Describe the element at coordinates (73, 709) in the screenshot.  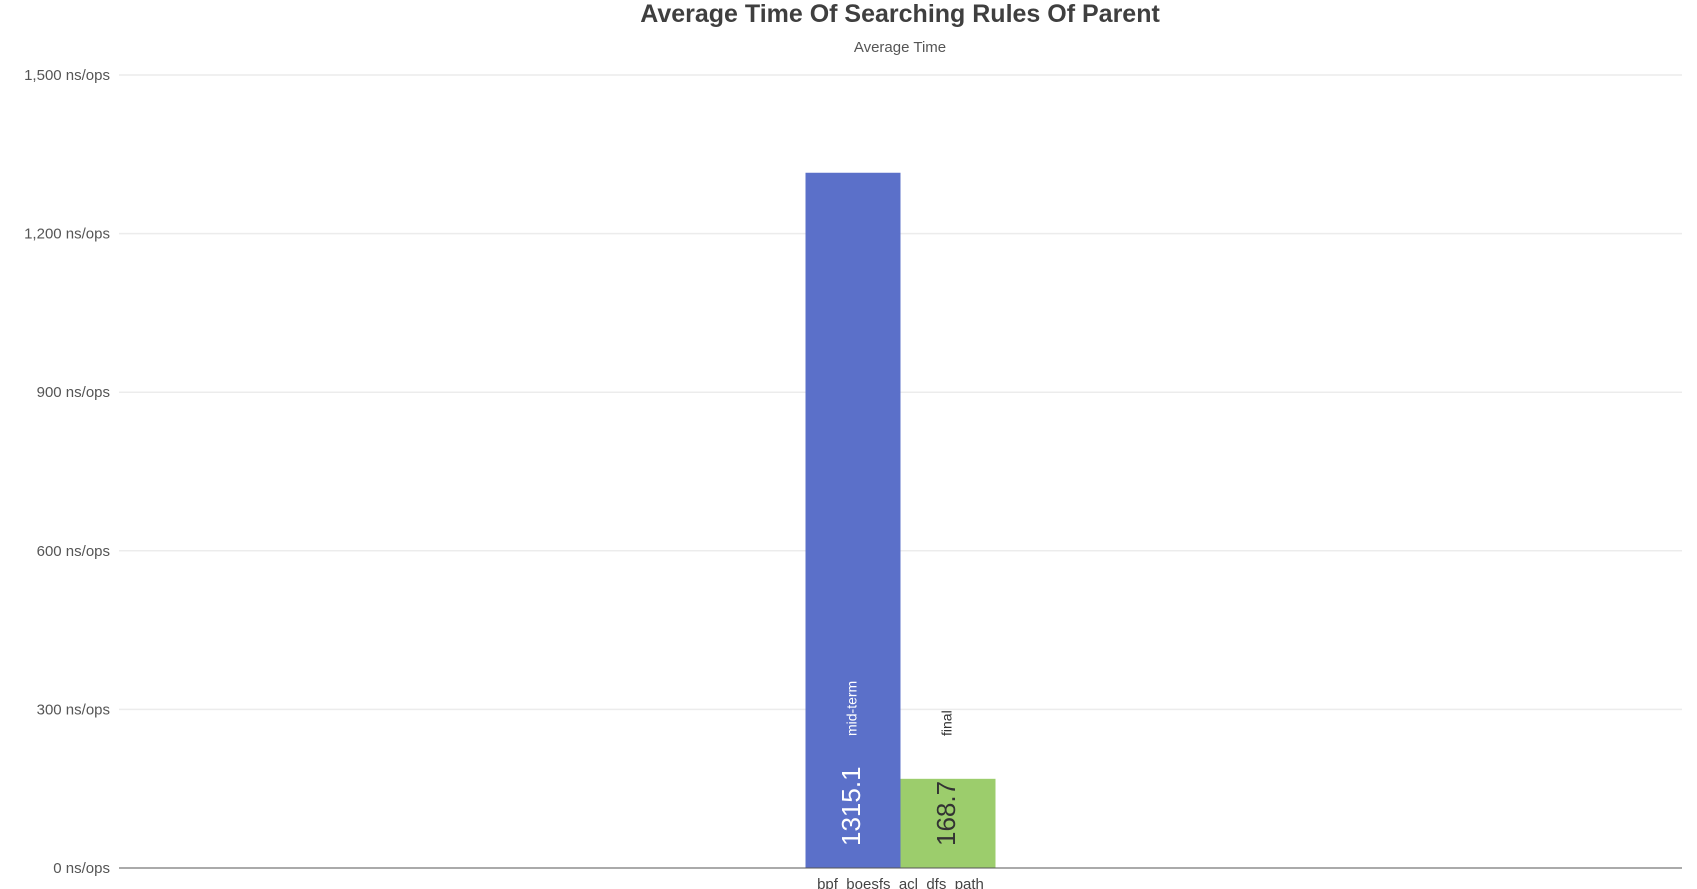
I see `y-tick-label: 300 ns/ops` at that location.